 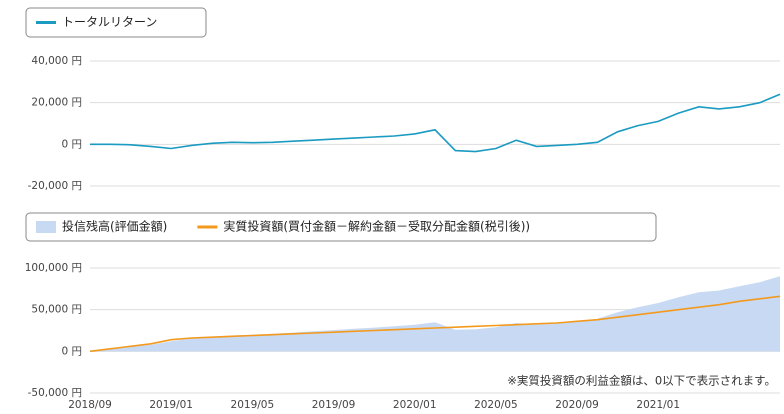 What do you see at coordinates (56, 103) in the screenshot?
I see `y-tick-label: 20,000 円` at bounding box center [56, 103].